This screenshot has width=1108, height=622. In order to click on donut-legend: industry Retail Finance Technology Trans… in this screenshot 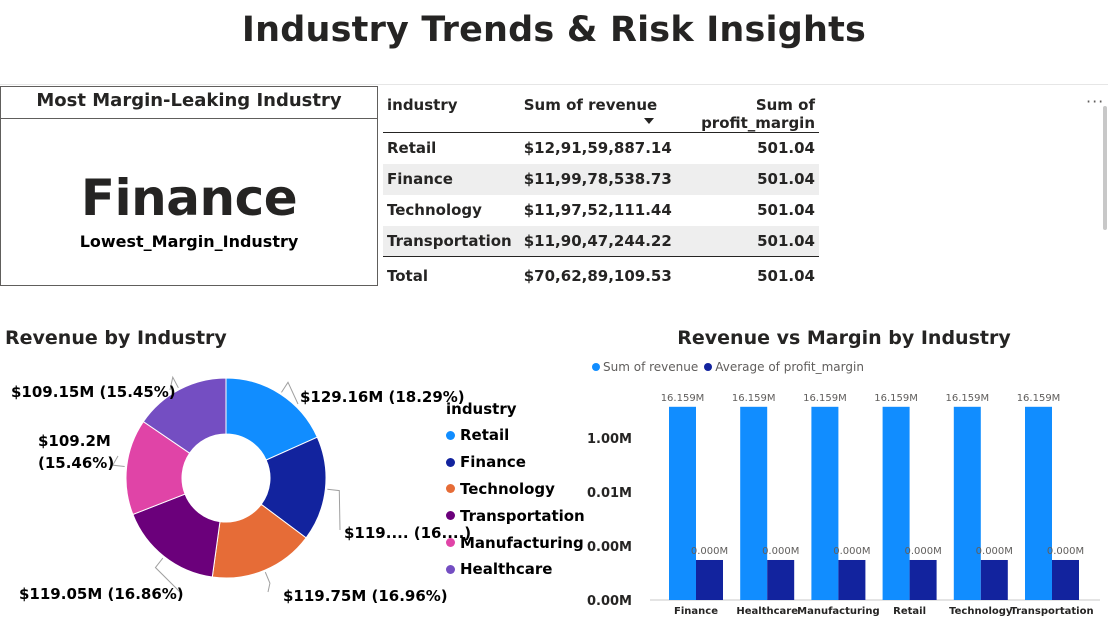, I will do `click(515, 491)`.